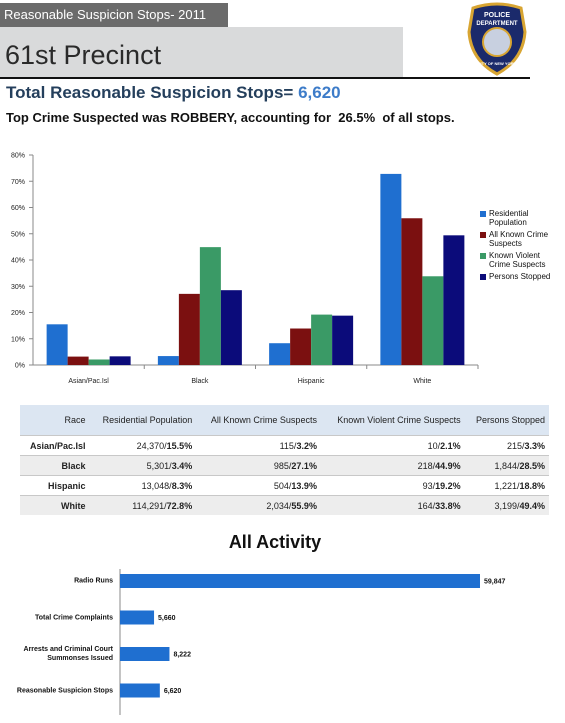 The image size is (565, 723). Describe the element at coordinates (448, 485) in the screenshot. I see `share: 19.2%` at that location.